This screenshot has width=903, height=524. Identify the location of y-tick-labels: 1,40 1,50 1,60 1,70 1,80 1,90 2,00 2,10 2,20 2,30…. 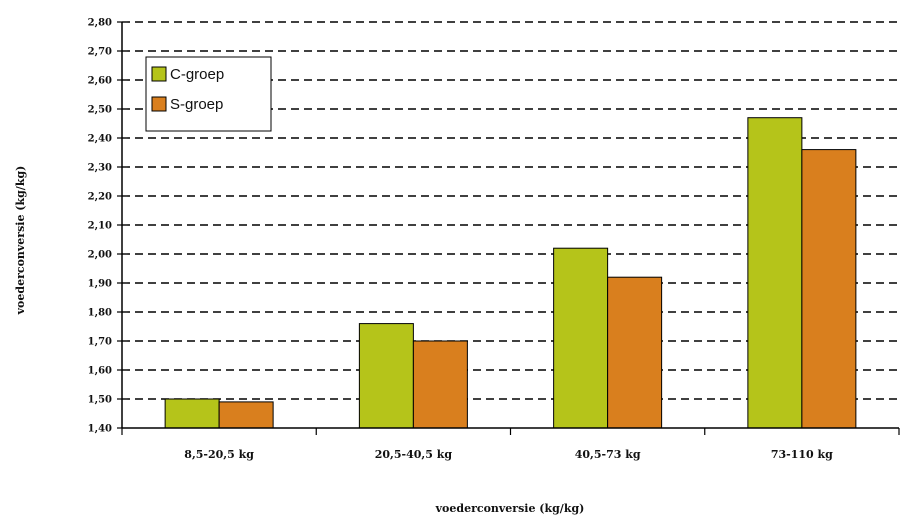
(100, 226).